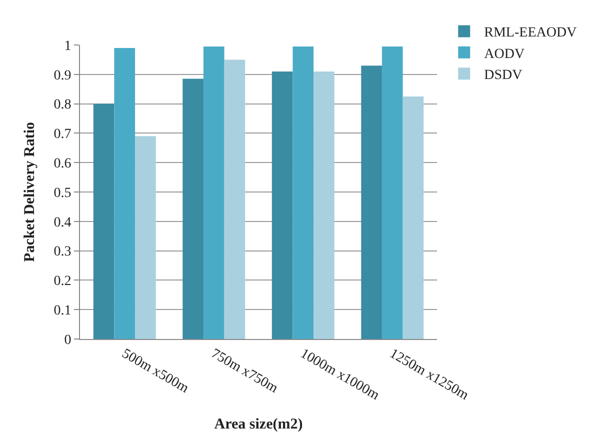 Image resolution: width=594 pixels, height=441 pixels. I want to click on y-tick-label: 0.7, so click(63, 134).